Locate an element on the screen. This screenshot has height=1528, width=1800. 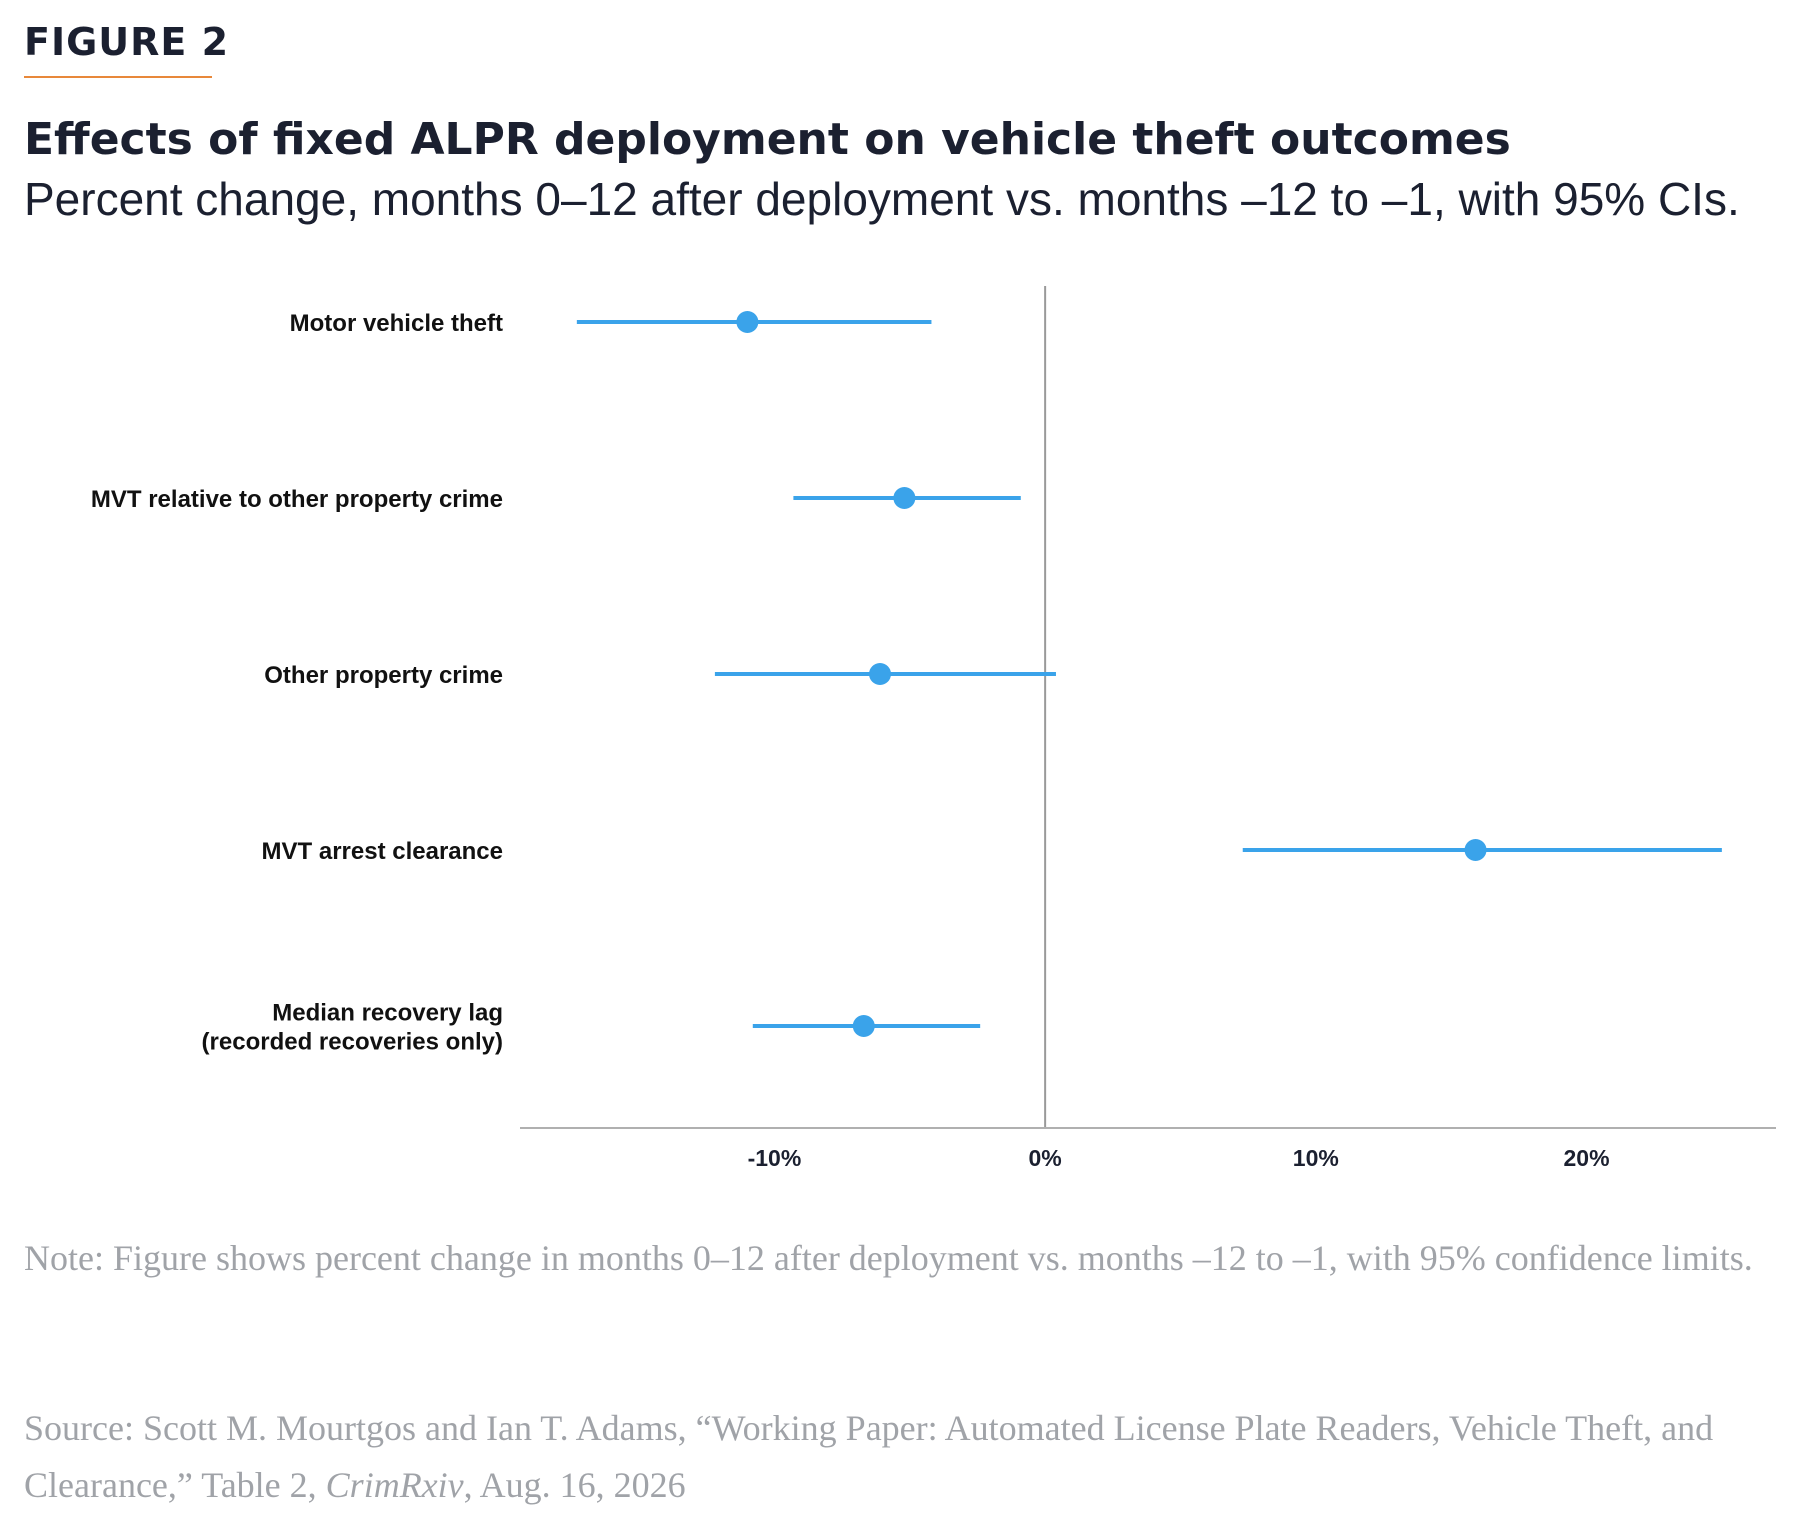
x-tick-label: 10% is located at coordinates (1316, 1158).